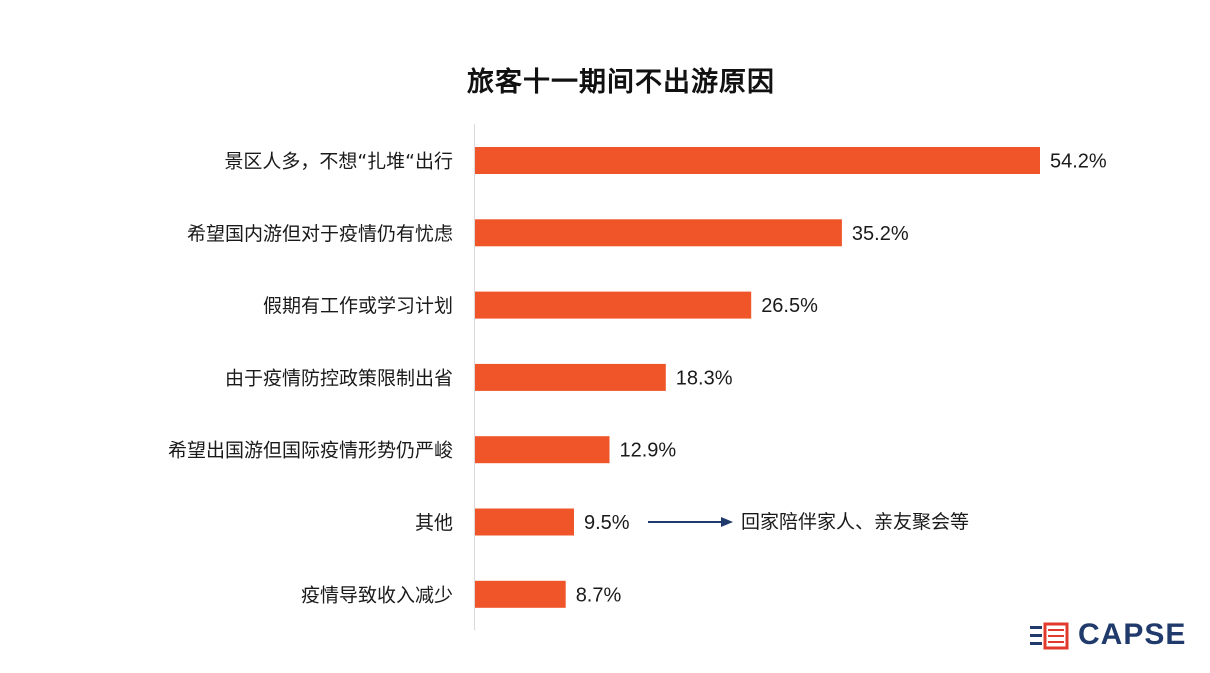 Image resolution: width=1210 pixels, height=673 pixels. Describe the element at coordinates (1078, 162) in the screenshot. I see `value-label: 54.2%` at that location.